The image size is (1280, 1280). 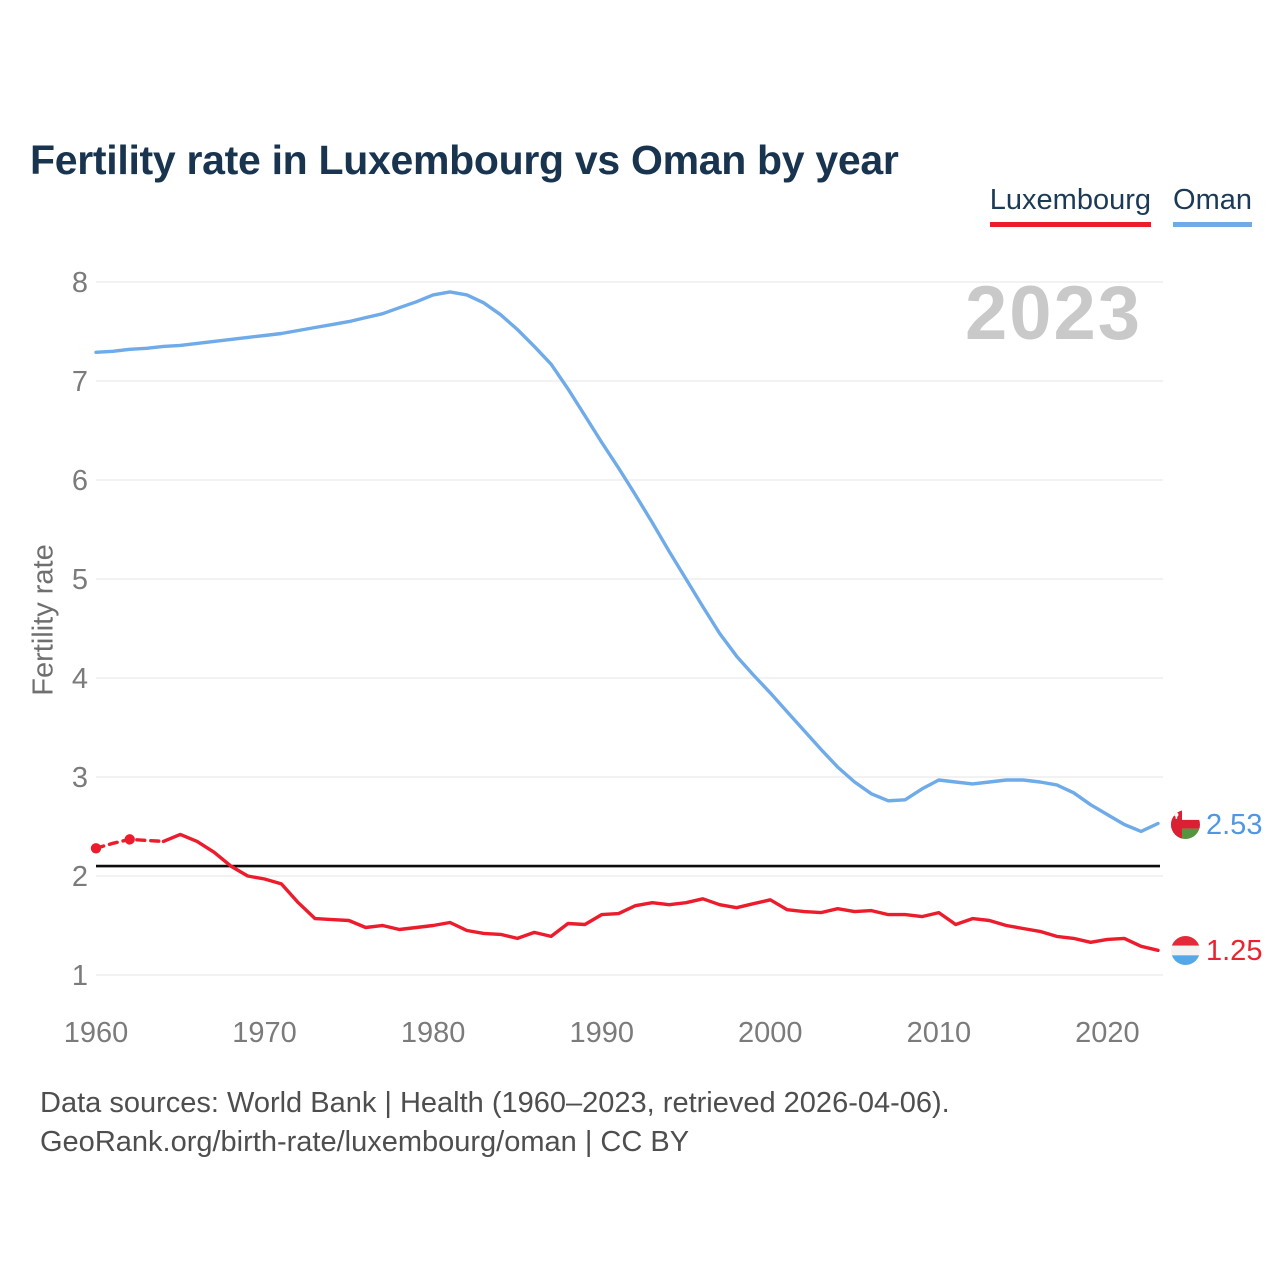 I want to click on luxembourg-line, so click(x=660, y=892).